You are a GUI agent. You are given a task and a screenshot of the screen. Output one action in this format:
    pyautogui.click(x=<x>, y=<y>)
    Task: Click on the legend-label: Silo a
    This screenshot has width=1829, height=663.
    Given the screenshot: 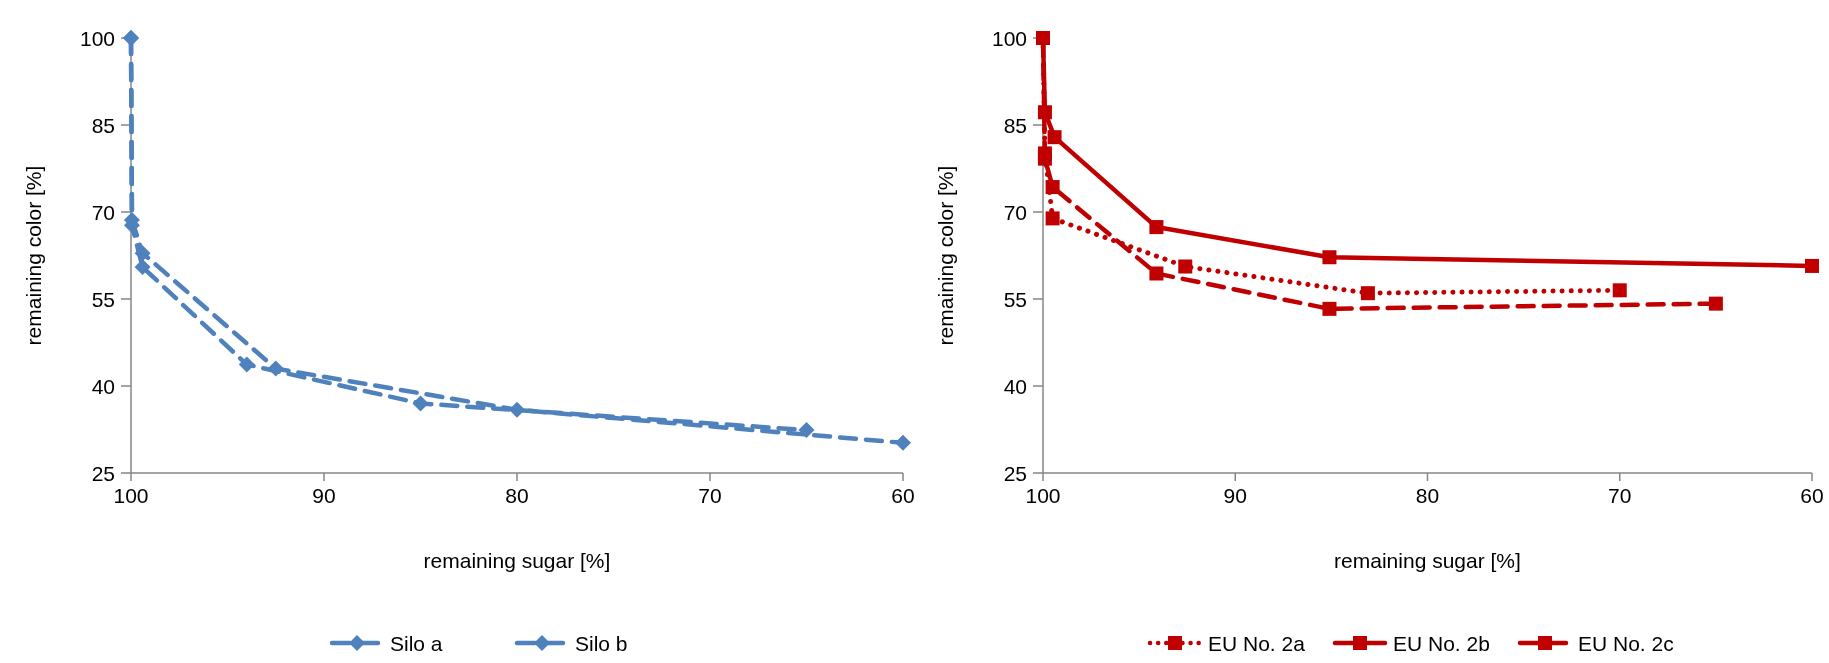 What is the action you would take?
    pyautogui.click(x=416, y=643)
    